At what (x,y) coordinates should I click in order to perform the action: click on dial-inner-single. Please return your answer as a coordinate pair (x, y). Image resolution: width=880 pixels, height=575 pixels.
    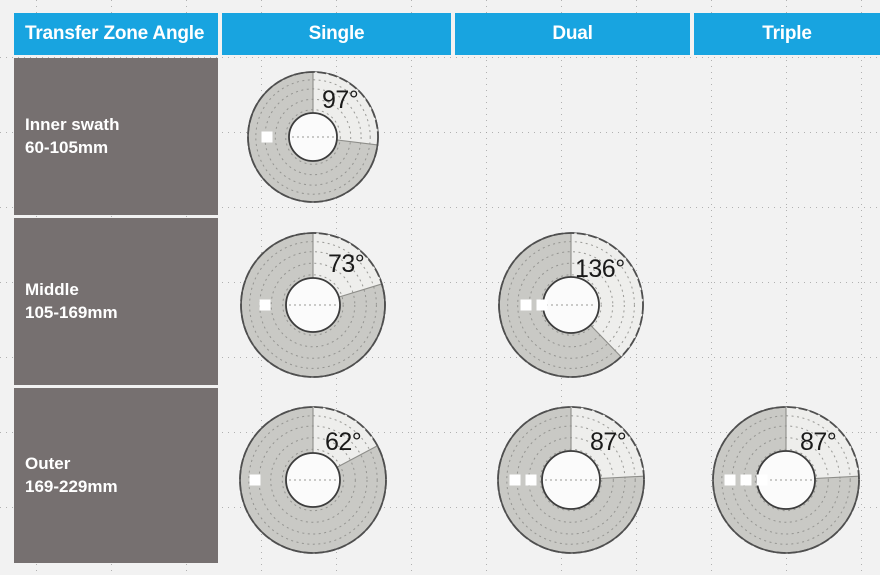
    Looking at the image, I should click on (313, 137).